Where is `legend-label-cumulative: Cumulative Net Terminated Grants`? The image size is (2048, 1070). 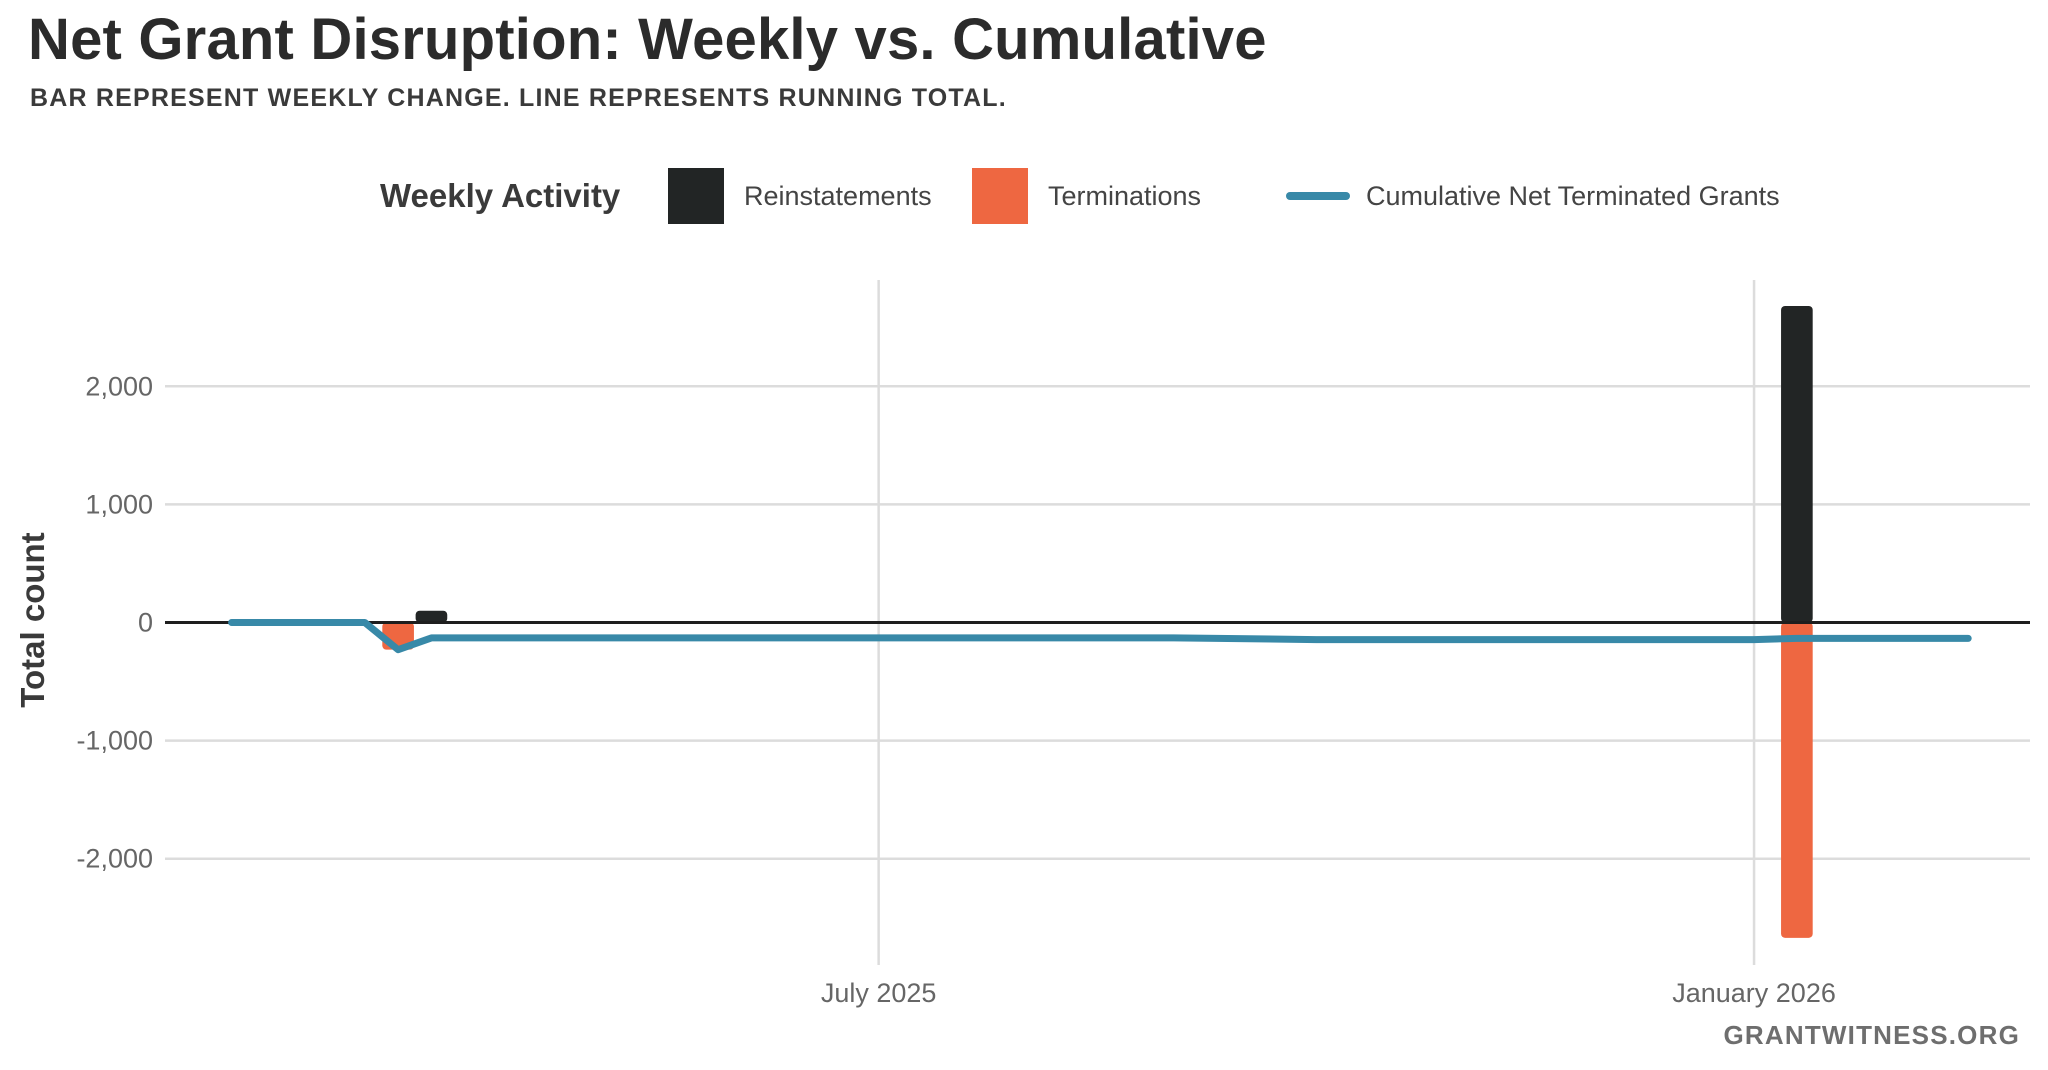
legend-label-cumulative: Cumulative Net Terminated Grants is located at coordinates (1573, 196).